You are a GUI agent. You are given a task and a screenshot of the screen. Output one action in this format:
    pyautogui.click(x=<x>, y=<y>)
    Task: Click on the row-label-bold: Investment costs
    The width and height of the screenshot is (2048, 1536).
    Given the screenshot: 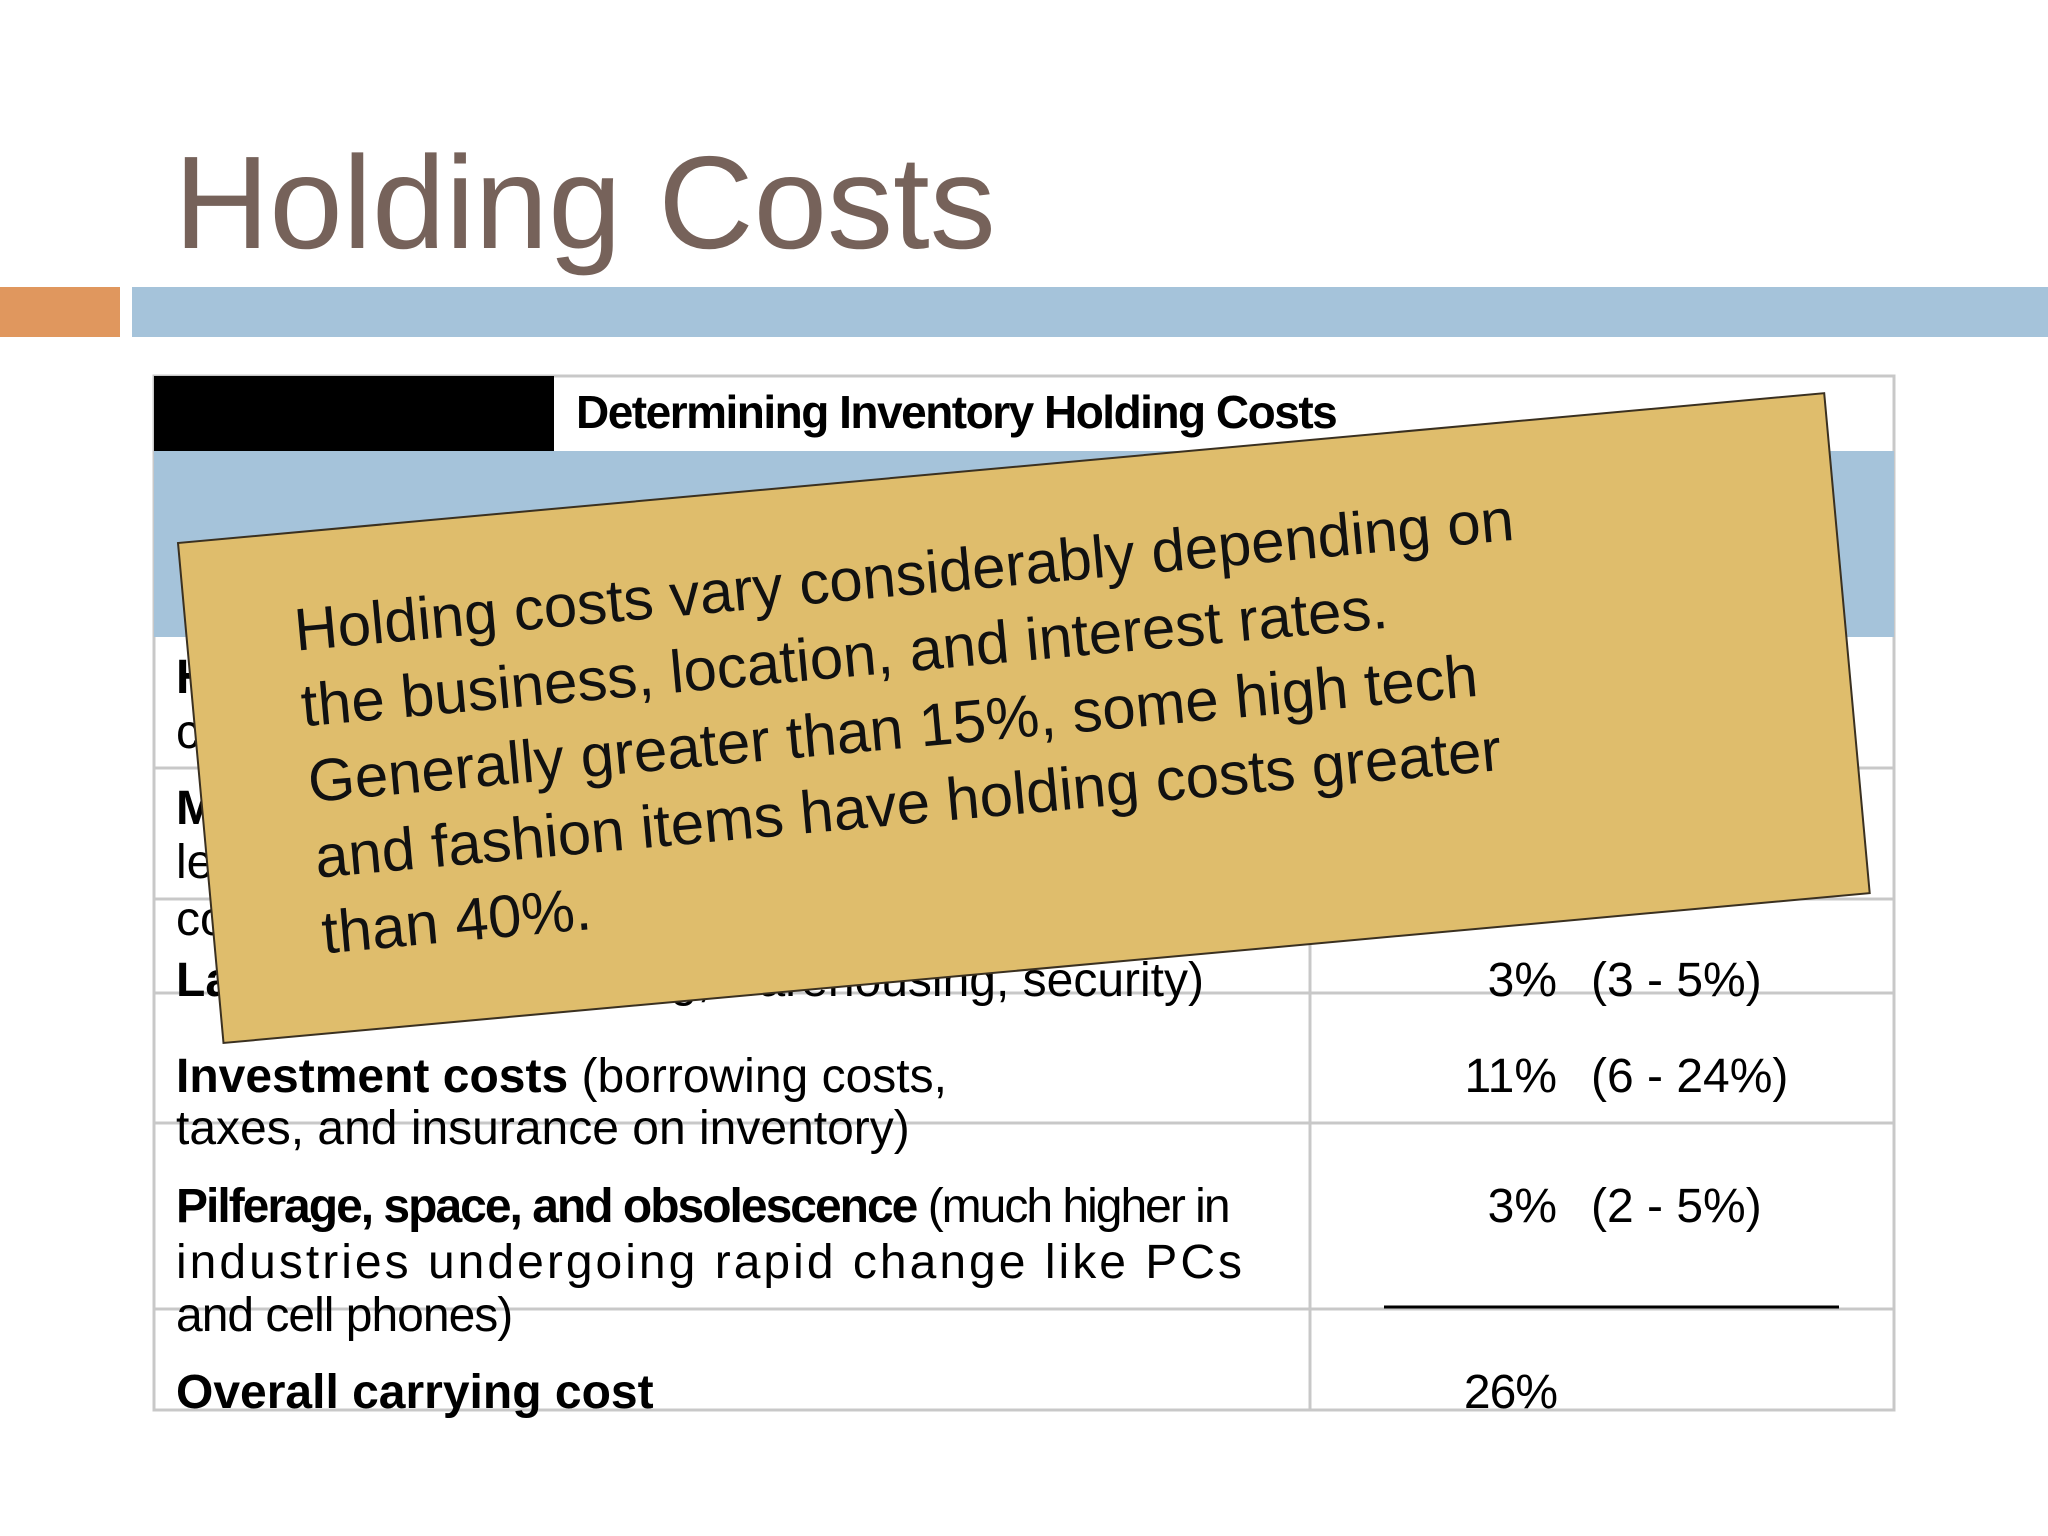 What is the action you would take?
    pyautogui.click(x=372, y=1076)
    